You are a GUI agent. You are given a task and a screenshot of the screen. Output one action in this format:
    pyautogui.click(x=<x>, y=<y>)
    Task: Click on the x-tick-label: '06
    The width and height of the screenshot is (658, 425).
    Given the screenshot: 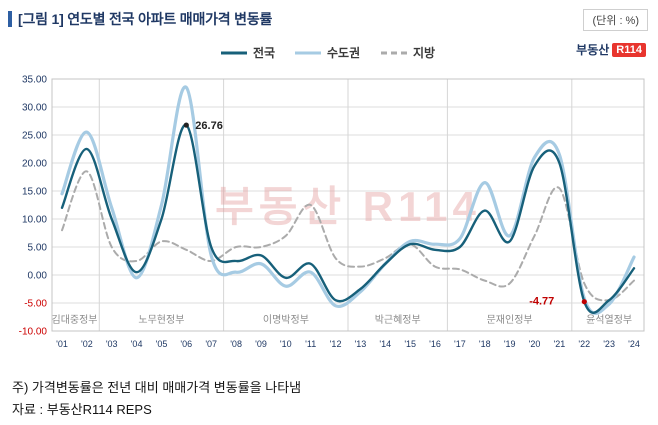 What is the action you would take?
    pyautogui.click(x=186, y=344)
    